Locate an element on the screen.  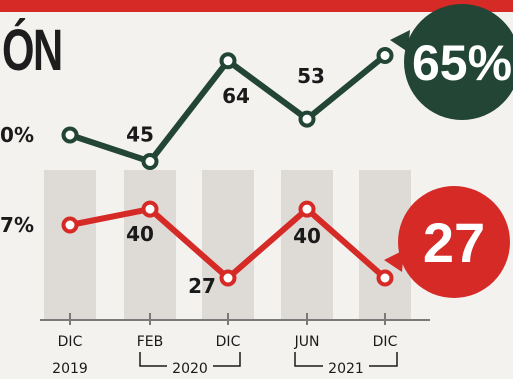
headline-fragment: ÓN is located at coordinates (32, 50).